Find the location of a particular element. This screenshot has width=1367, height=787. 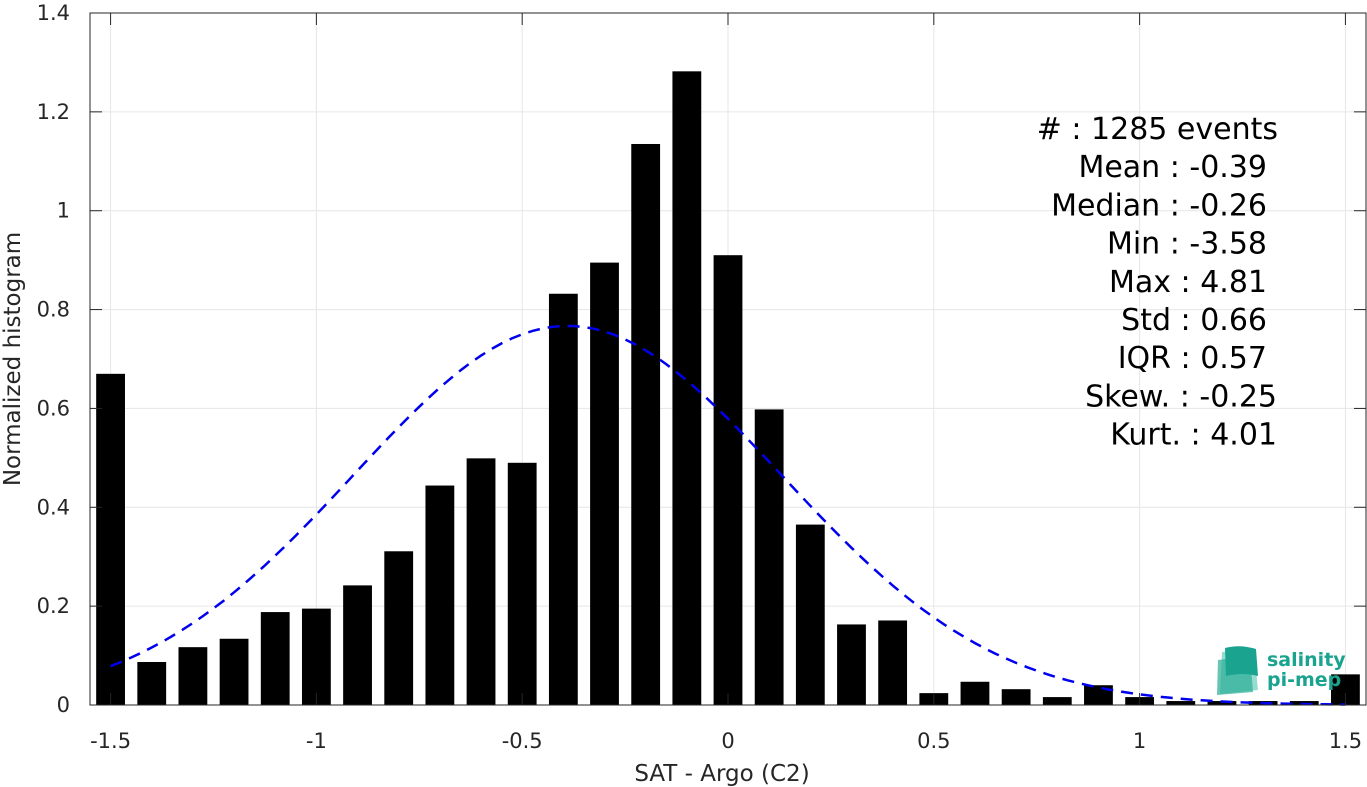

y-tick-label: 1.2 is located at coordinates (53, 112).